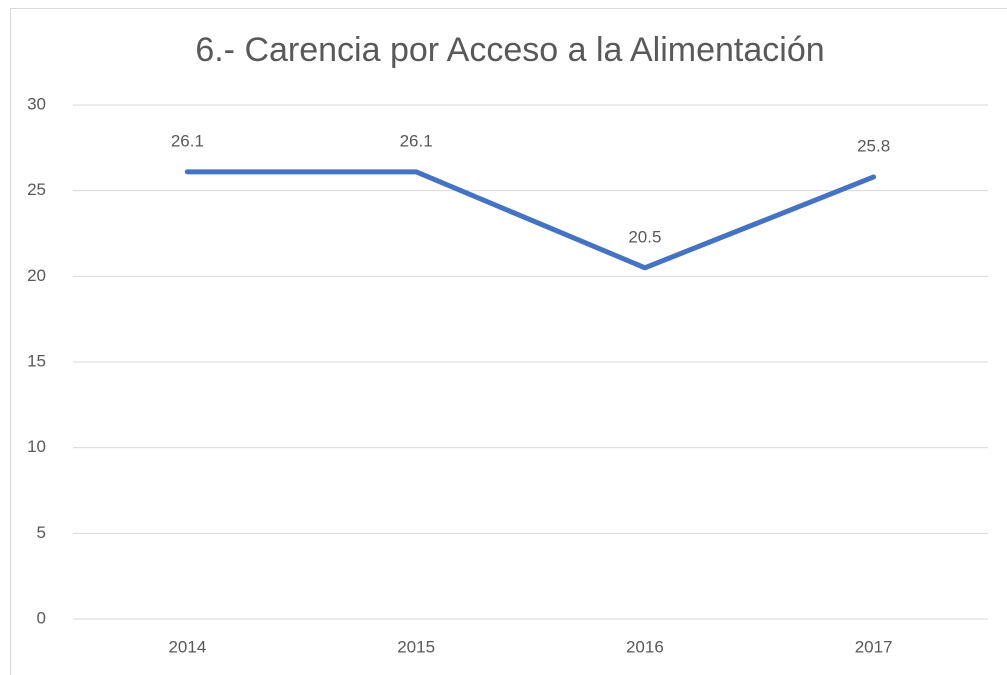  I want to click on y-tick-label: 15, so click(36, 360).